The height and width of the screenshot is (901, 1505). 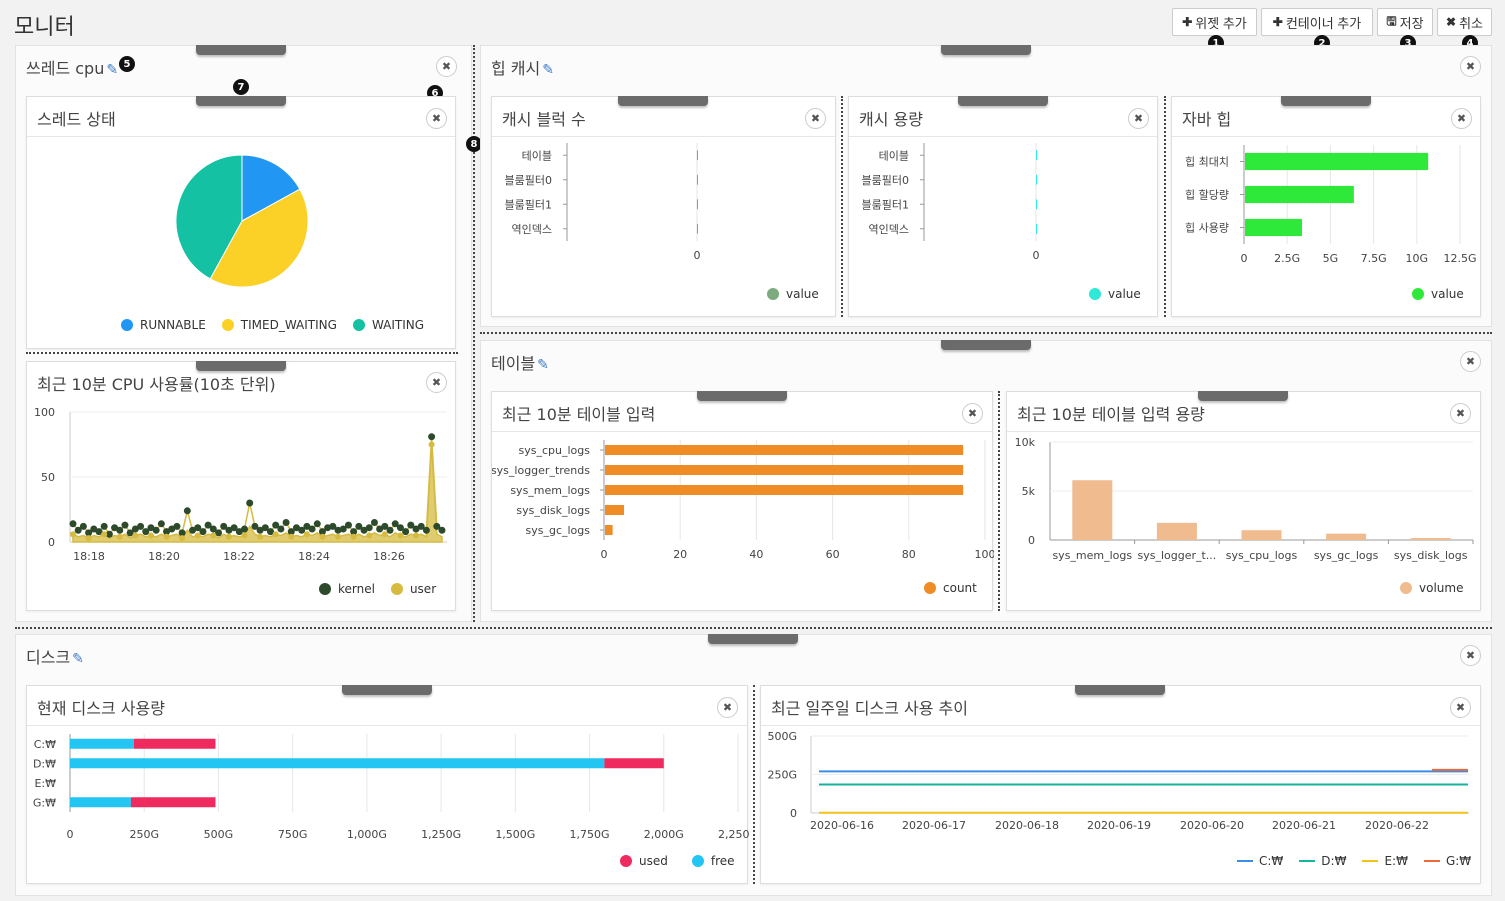 What do you see at coordinates (1431, 588) in the screenshot?
I see `legend-item: volume` at bounding box center [1431, 588].